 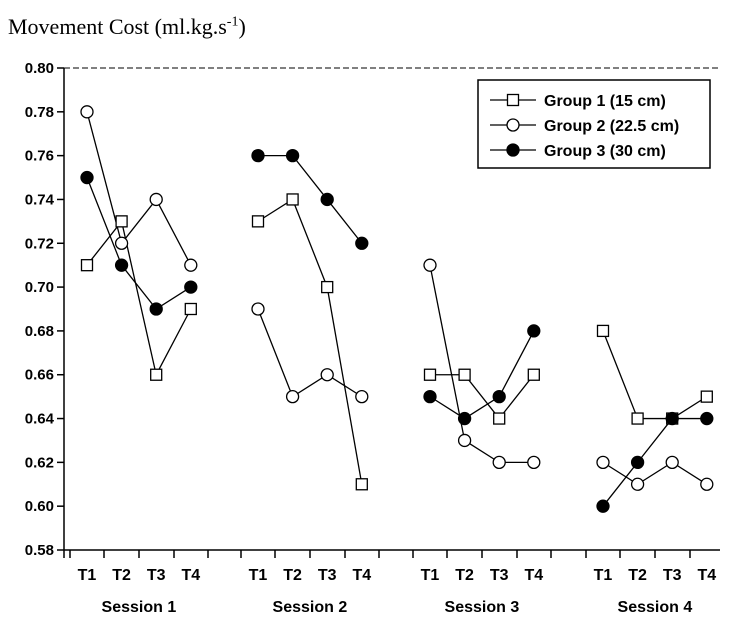 What do you see at coordinates (611, 126) in the screenshot?
I see `legend-label: Group 2 (22.5 cm)` at bounding box center [611, 126].